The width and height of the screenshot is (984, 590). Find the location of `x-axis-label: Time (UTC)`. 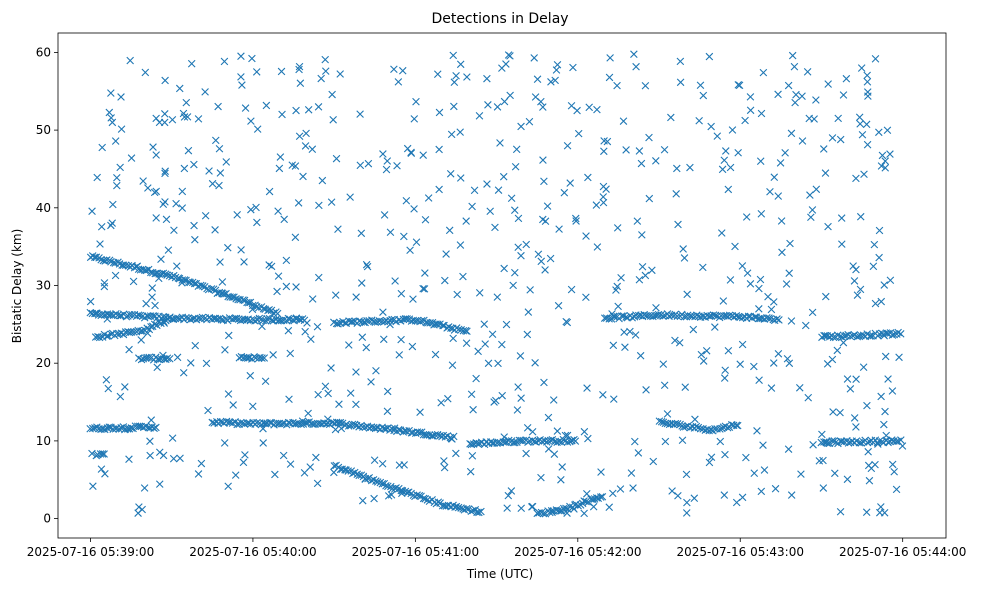

x-axis-label: Time (UTC) is located at coordinates (499, 574).